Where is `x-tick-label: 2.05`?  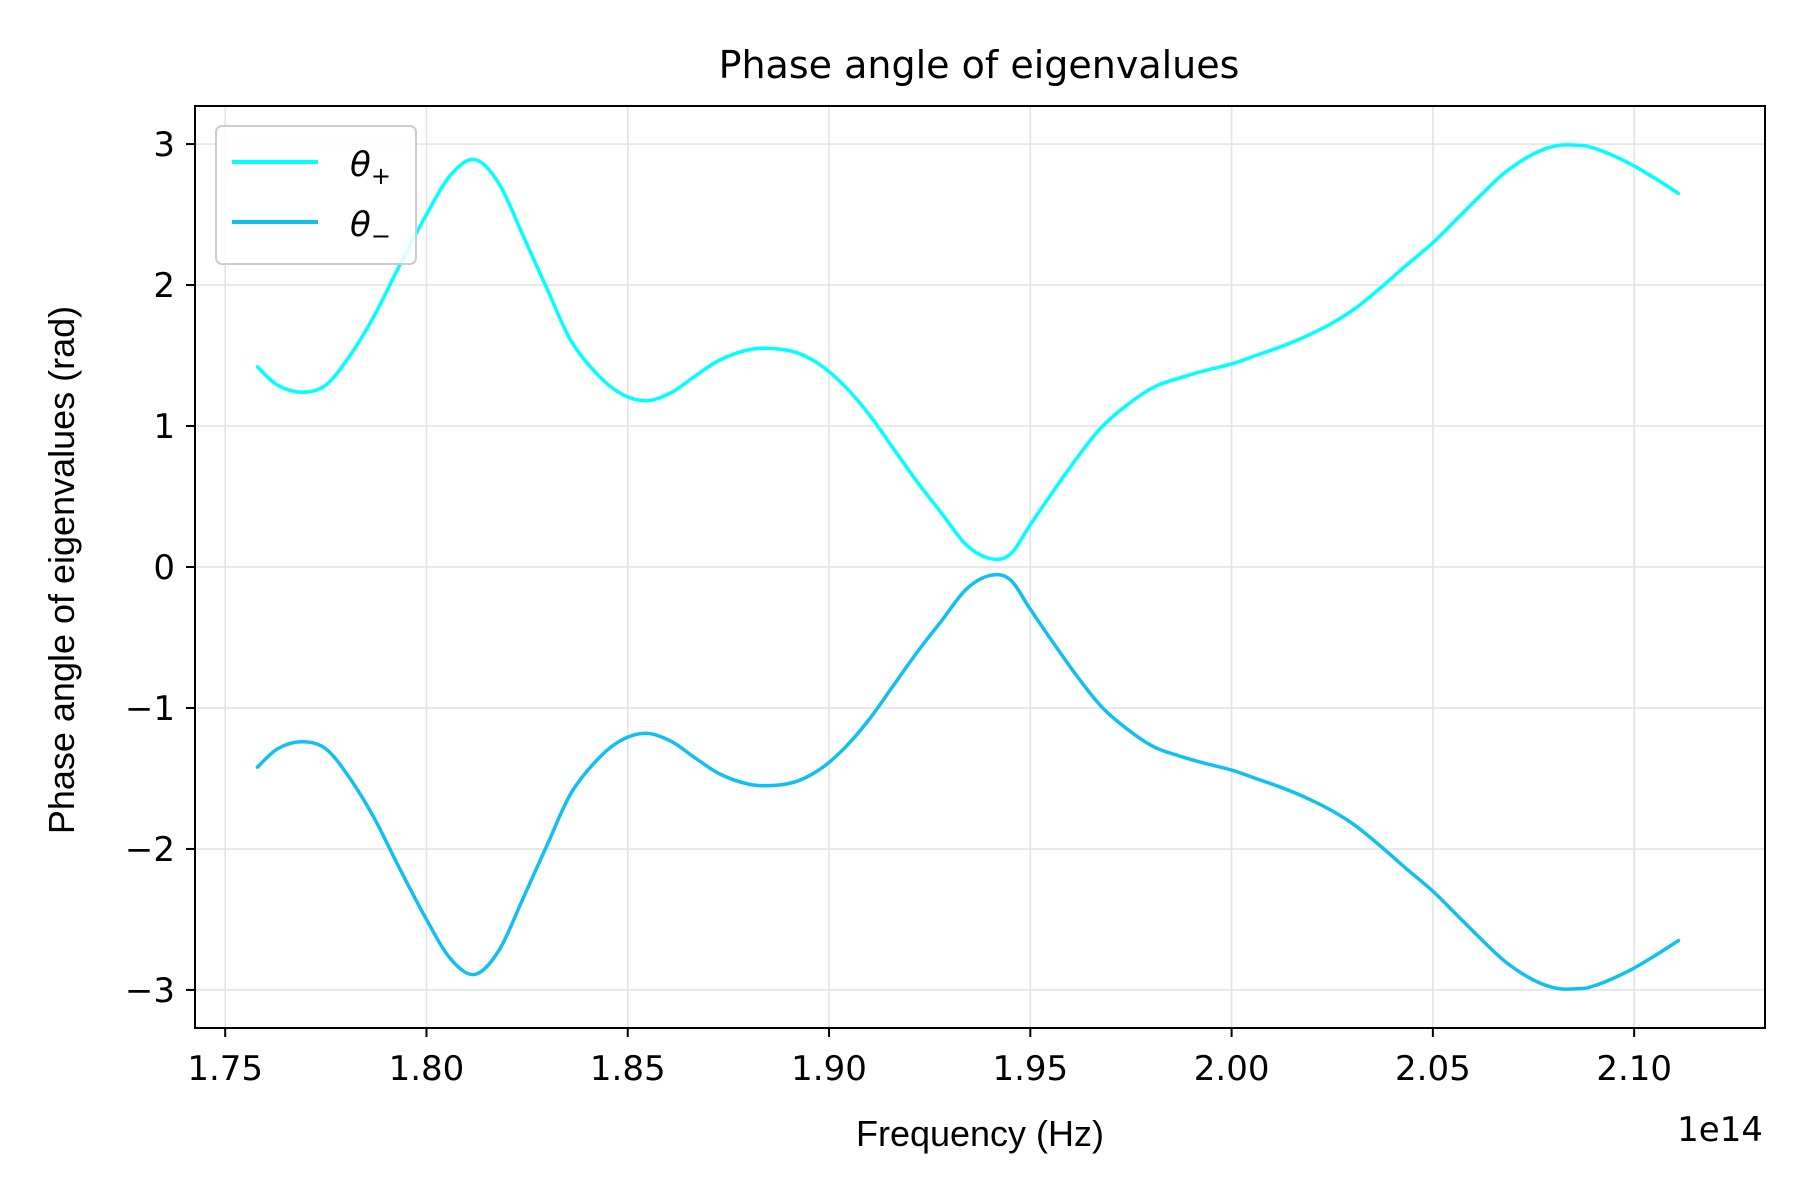 x-tick-label: 2.05 is located at coordinates (1433, 1069).